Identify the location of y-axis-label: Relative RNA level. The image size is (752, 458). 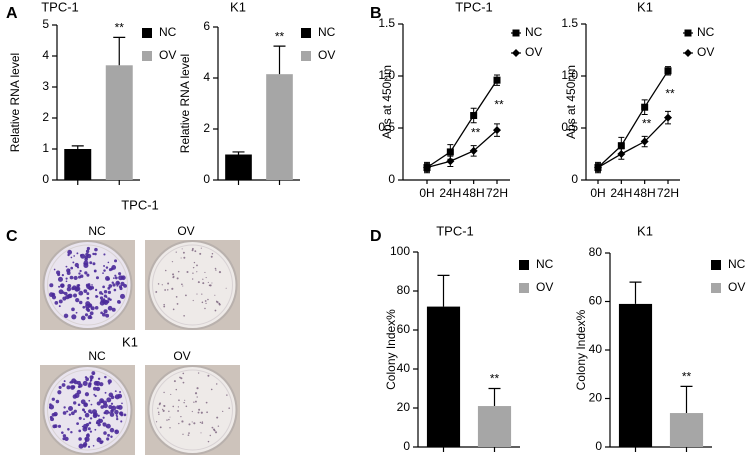
(185, 103).